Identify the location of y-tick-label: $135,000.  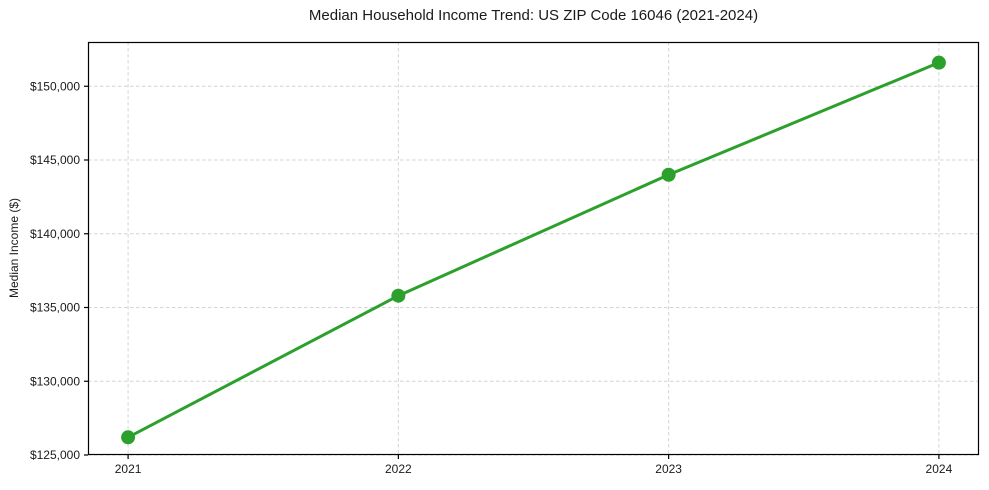
(55, 308).